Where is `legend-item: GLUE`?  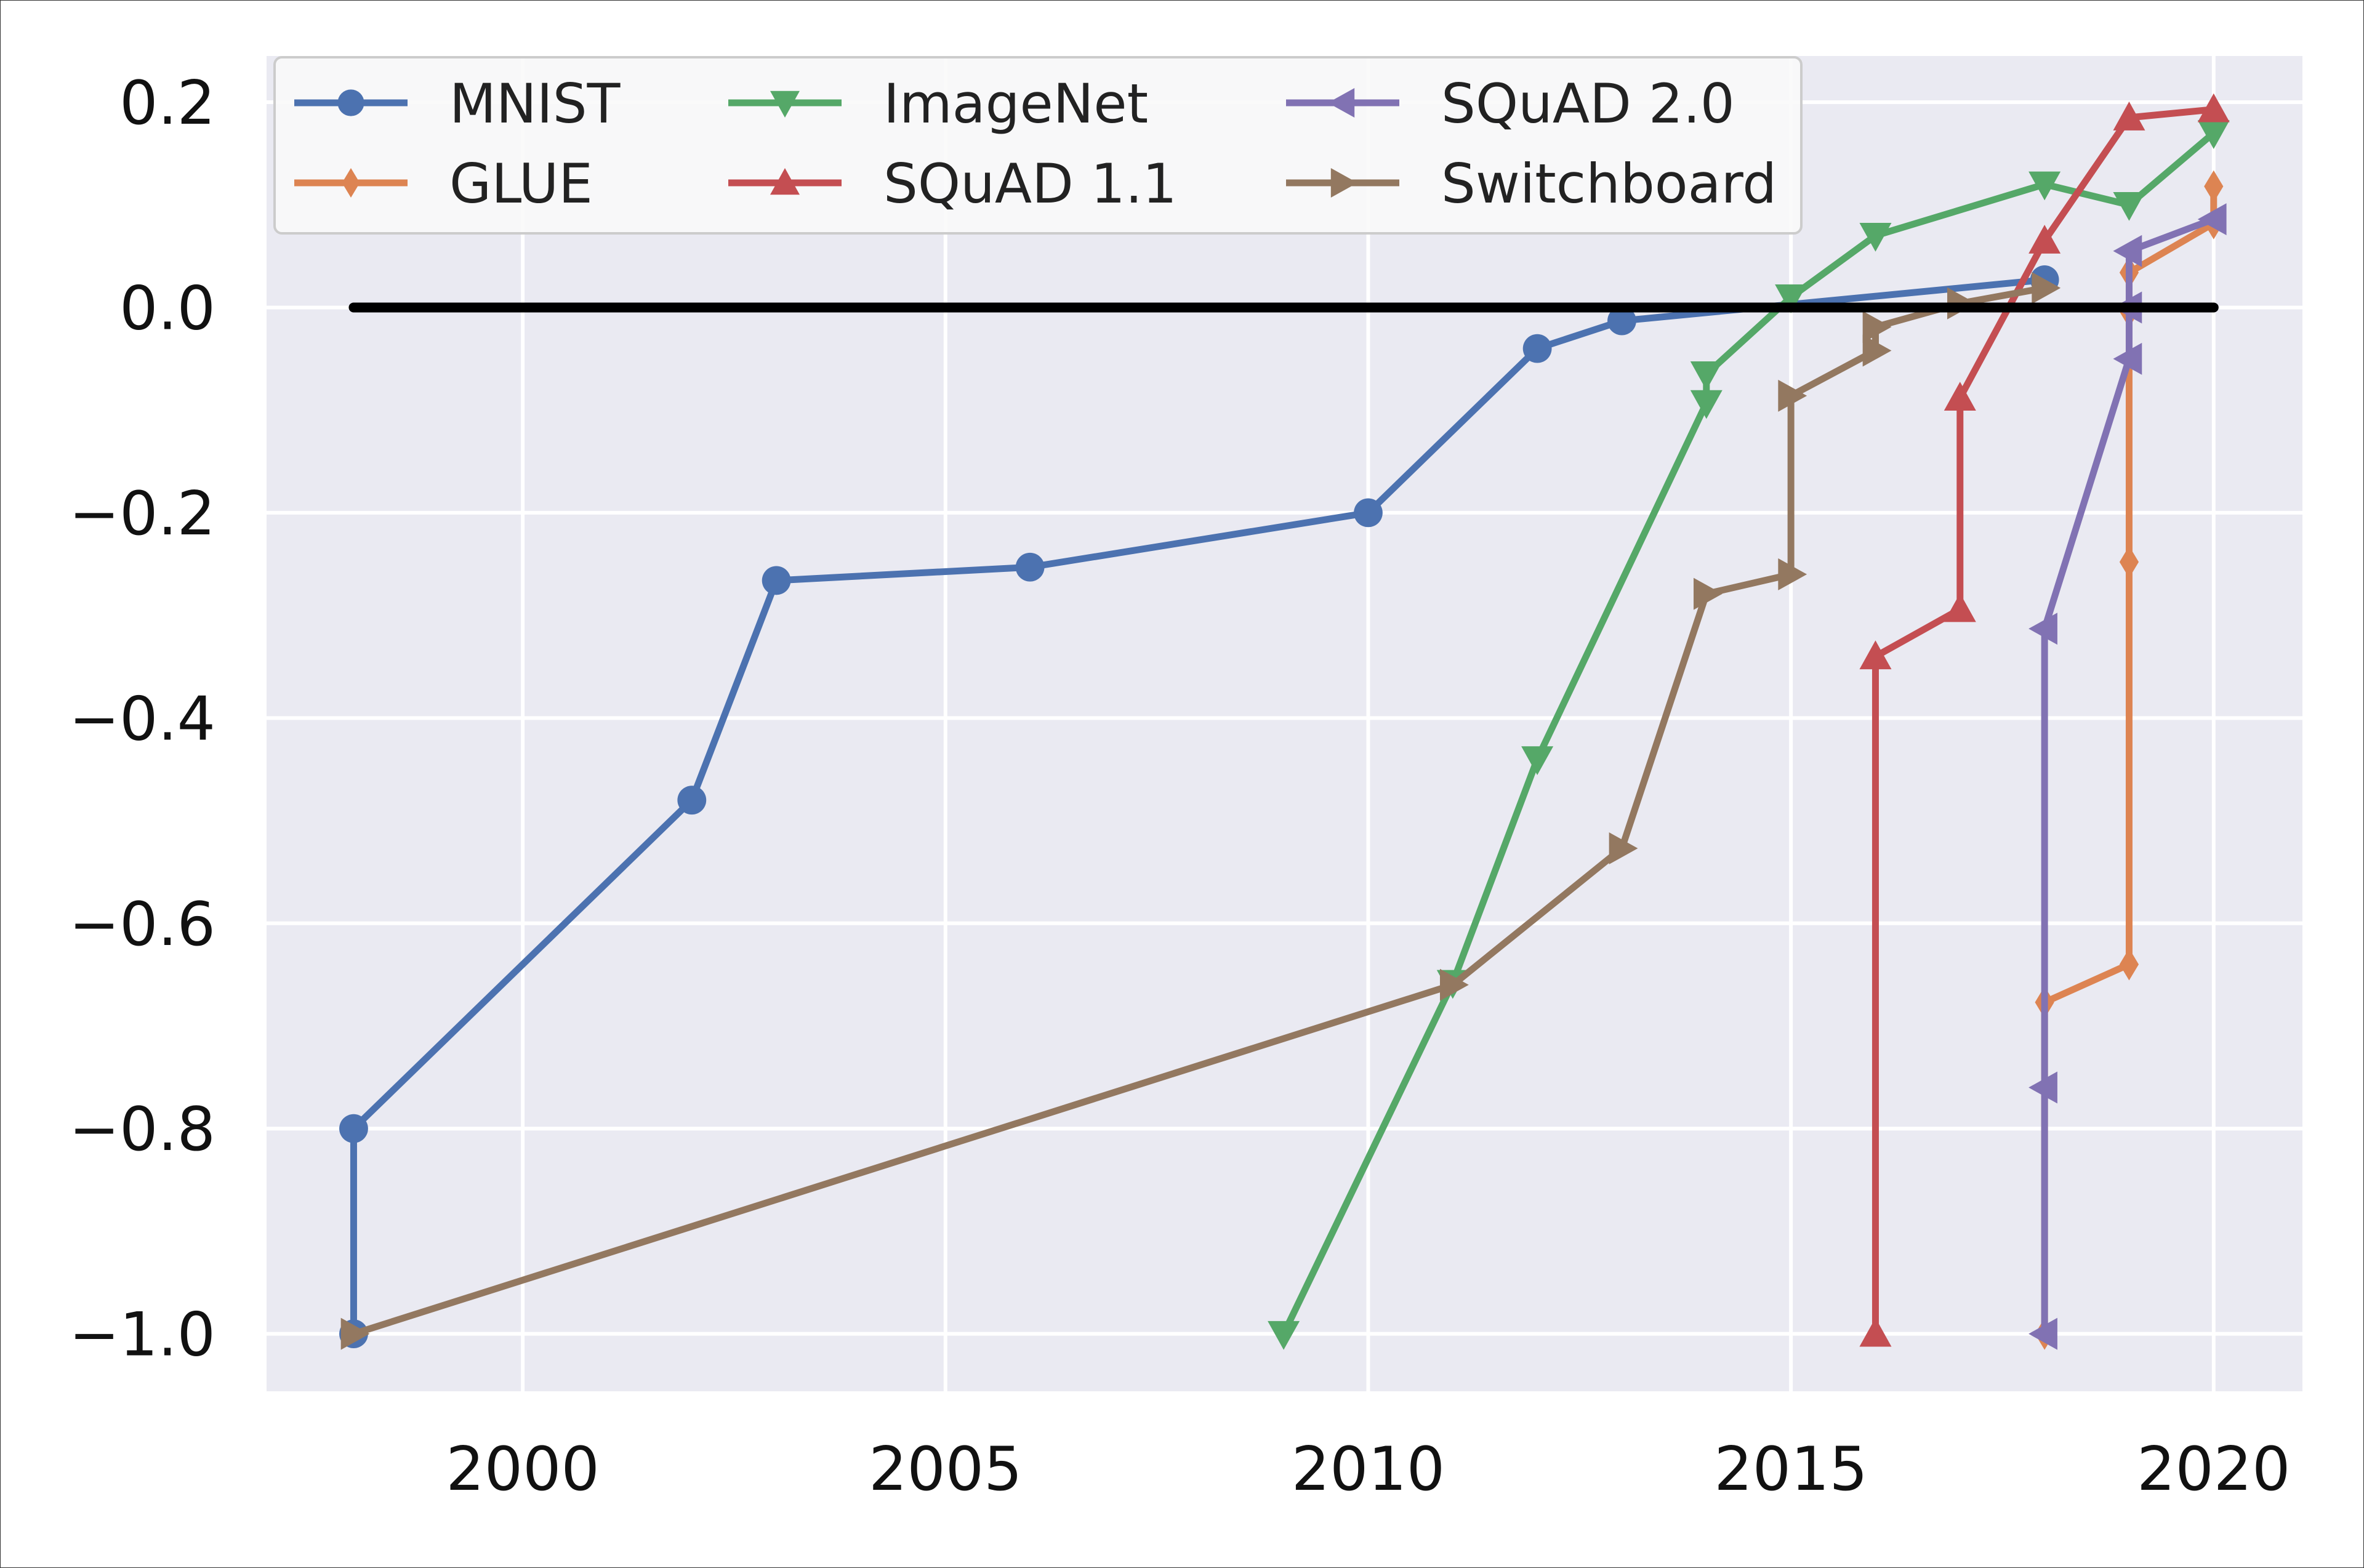 legend-item: GLUE is located at coordinates (443, 183).